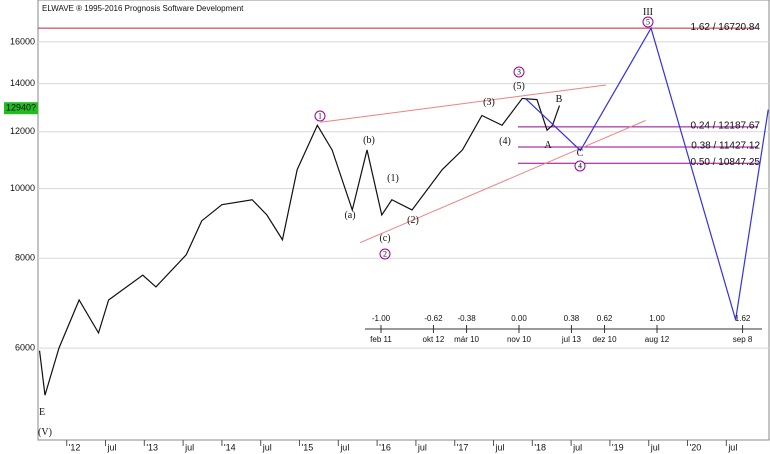 This screenshot has width=770, height=454. I want to click on x-tick-label: '20, so click(696, 447).